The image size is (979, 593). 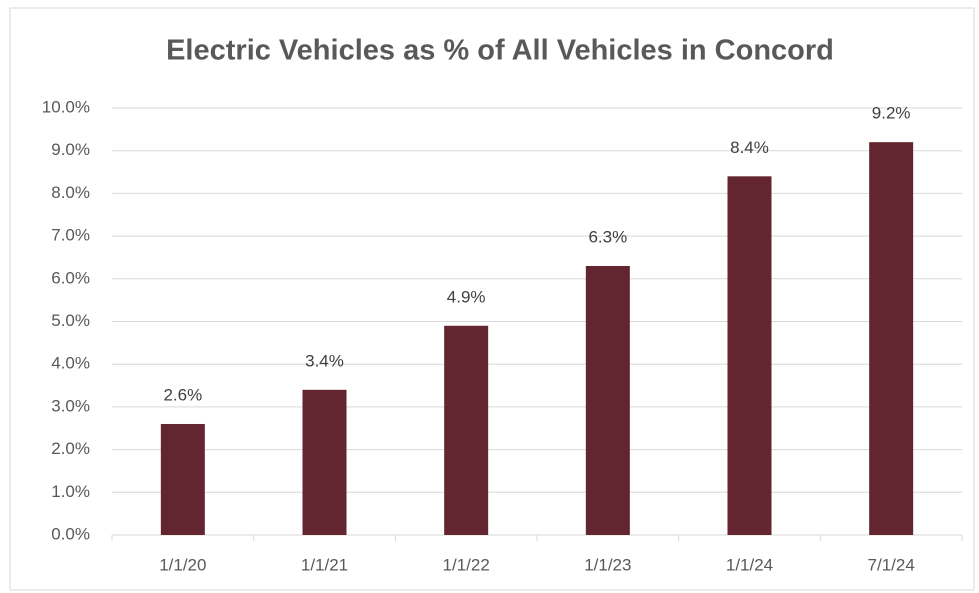 What do you see at coordinates (324, 360) in the screenshot?
I see `data-label: 3.4%` at bounding box center [324, 360].